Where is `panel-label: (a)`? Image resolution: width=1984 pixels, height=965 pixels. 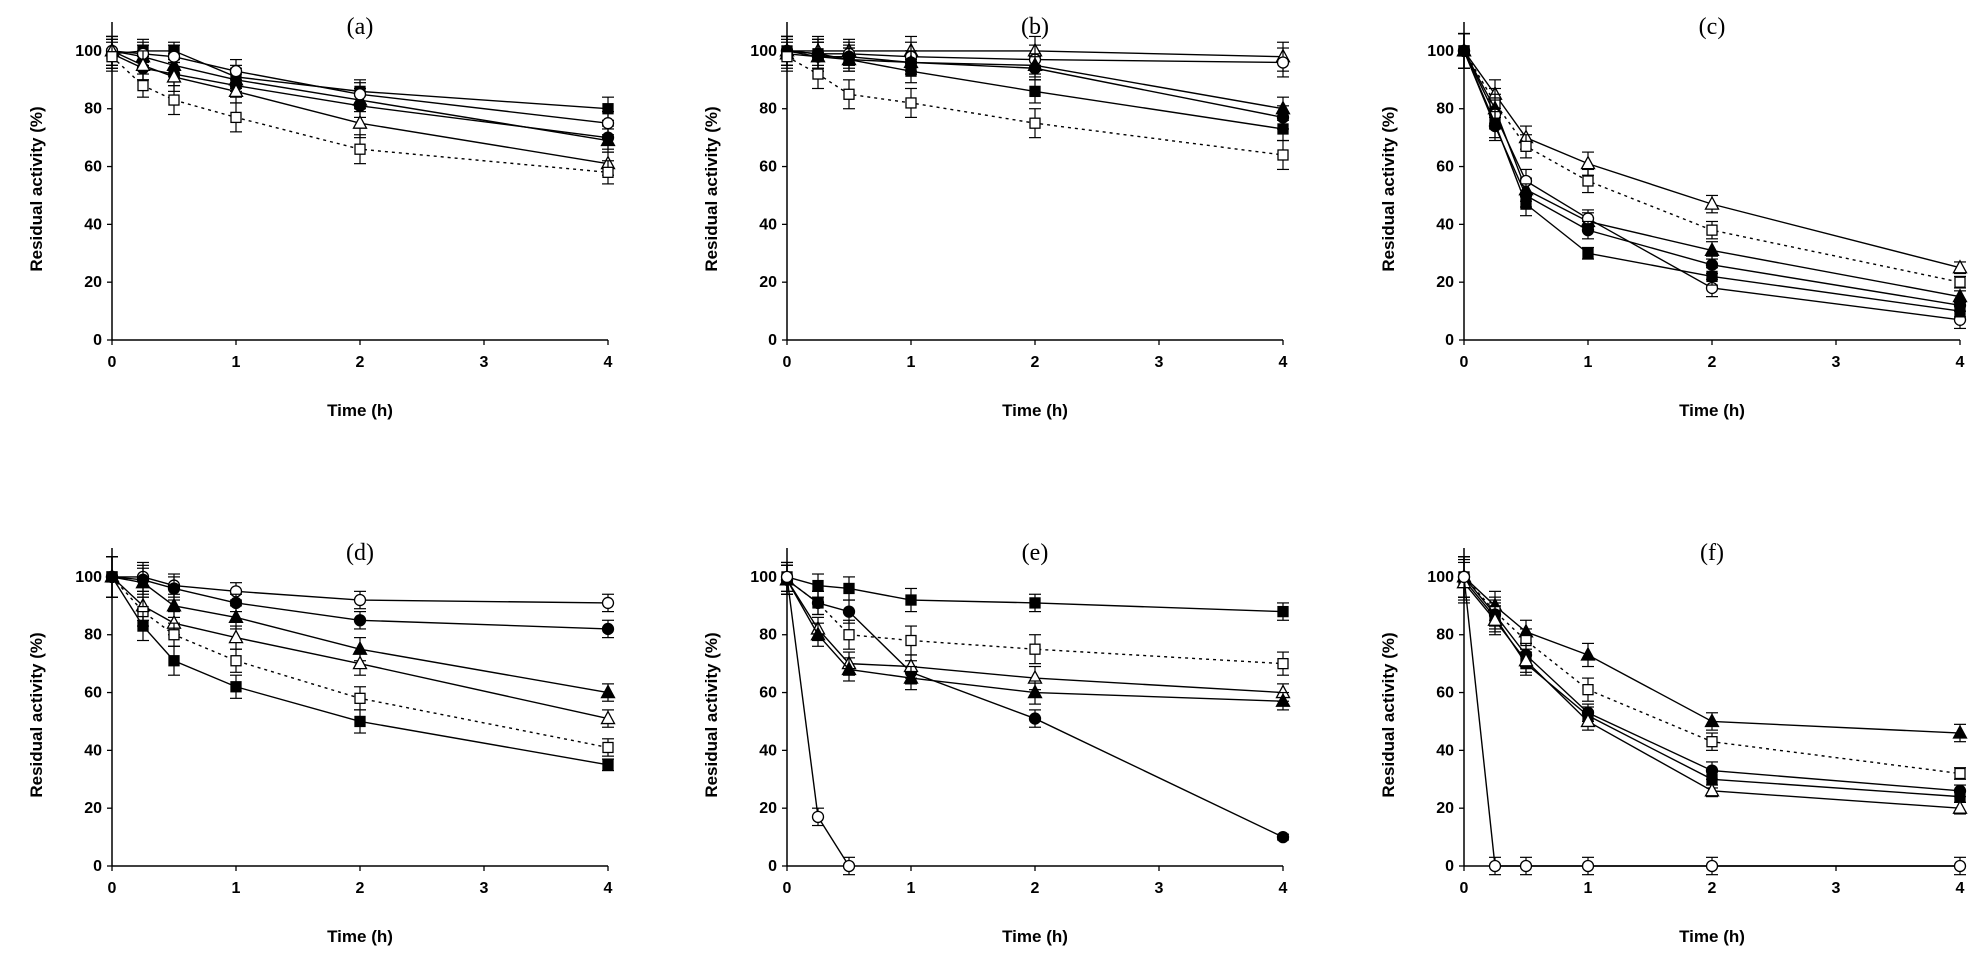 panel-label: (a) is located at coordinates (360, 27).